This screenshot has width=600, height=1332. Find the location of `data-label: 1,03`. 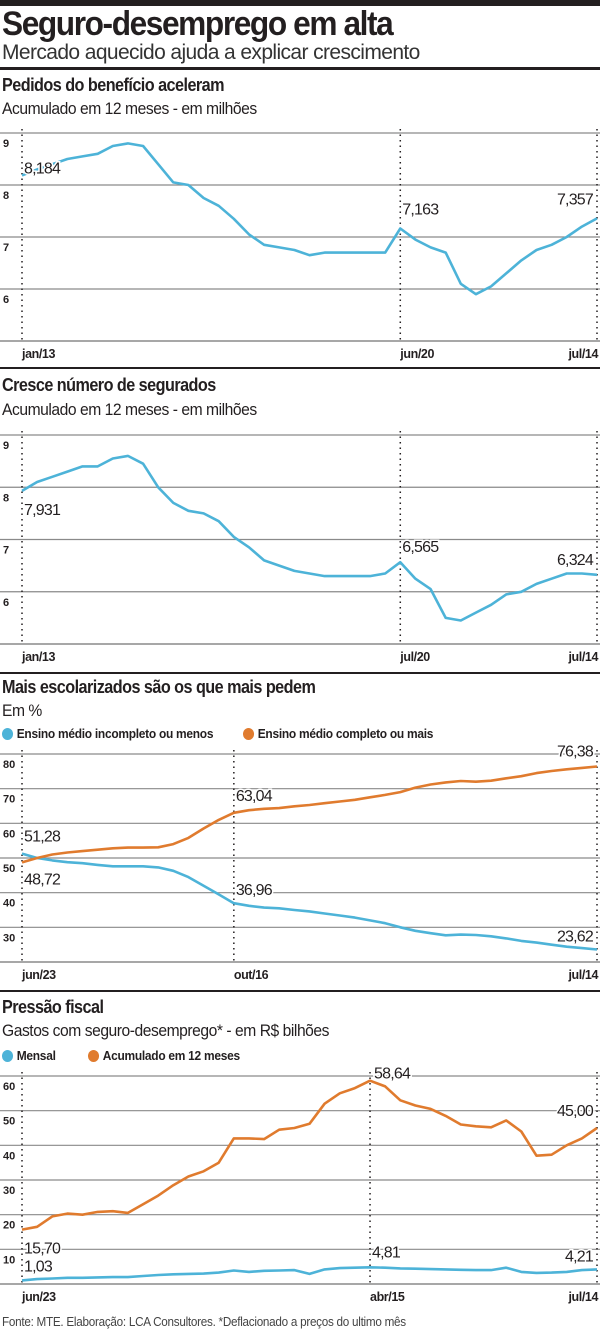

data-label: 1,03 is located at coordinates (38, 1266).